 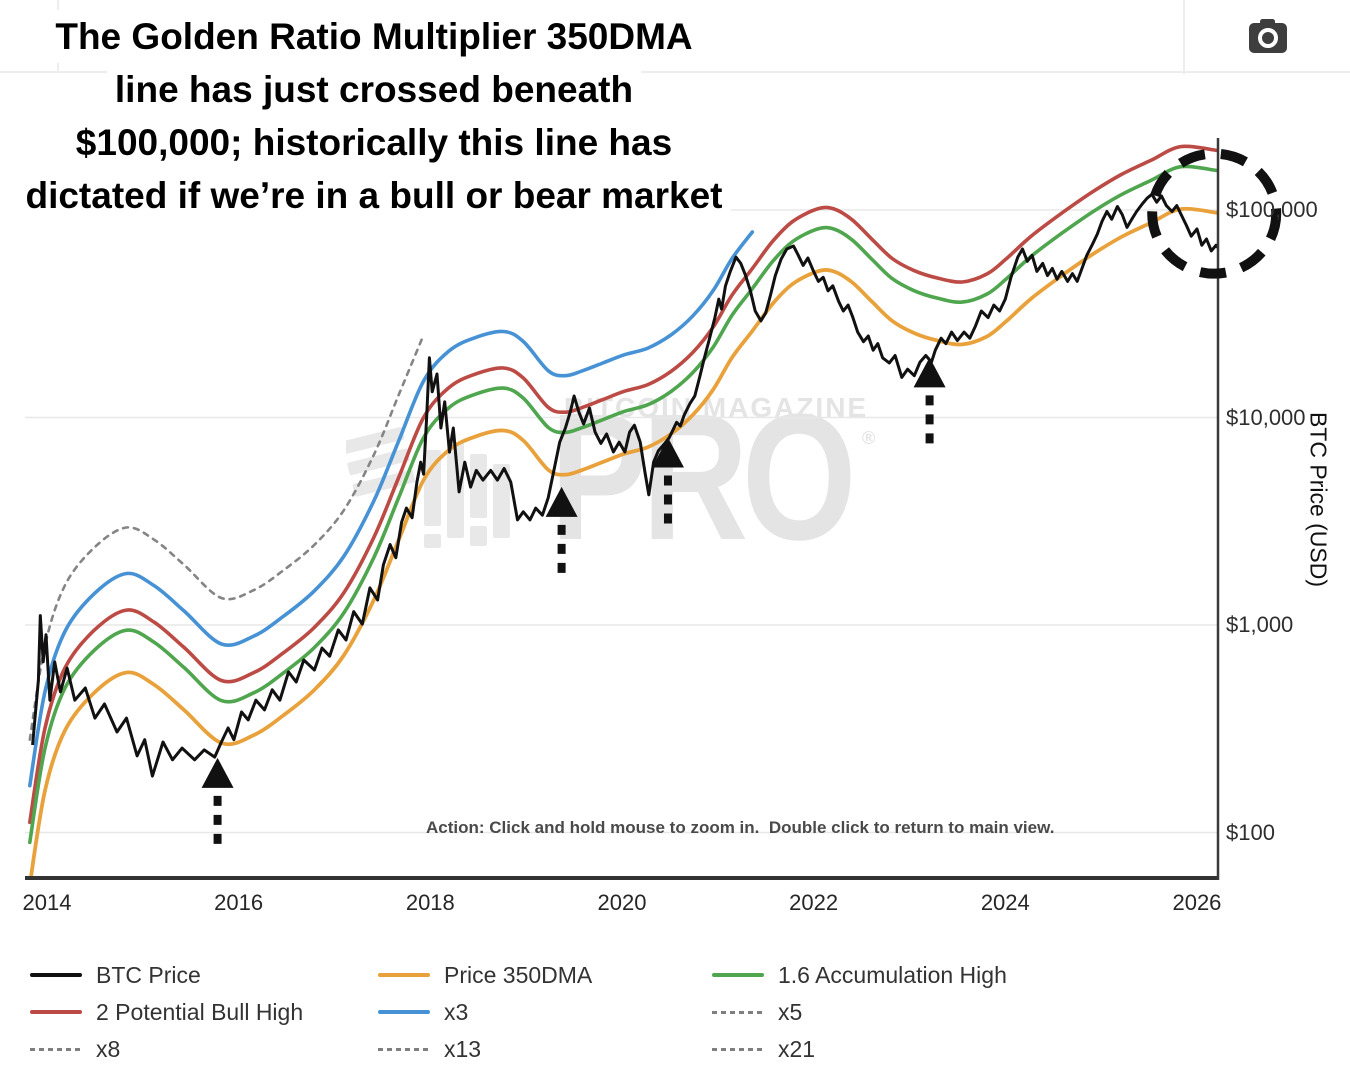 What do you see at coordinates (226, 537) in the screenshot?
I see `x5-line` at bounding box center [226, 537].